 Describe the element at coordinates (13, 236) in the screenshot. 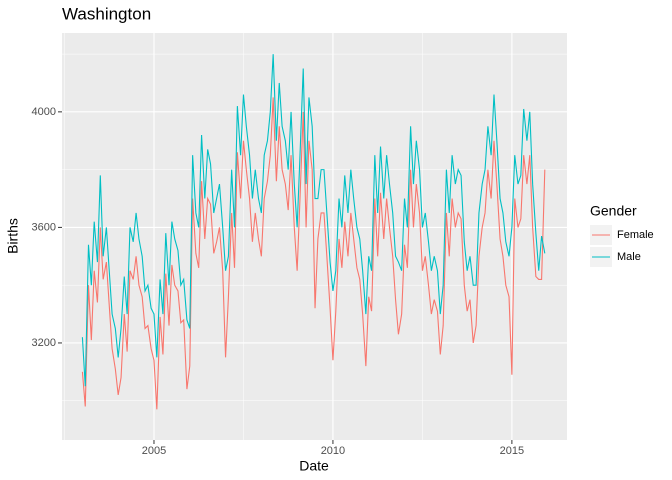

I see `y-axis-title: Births` at that location.